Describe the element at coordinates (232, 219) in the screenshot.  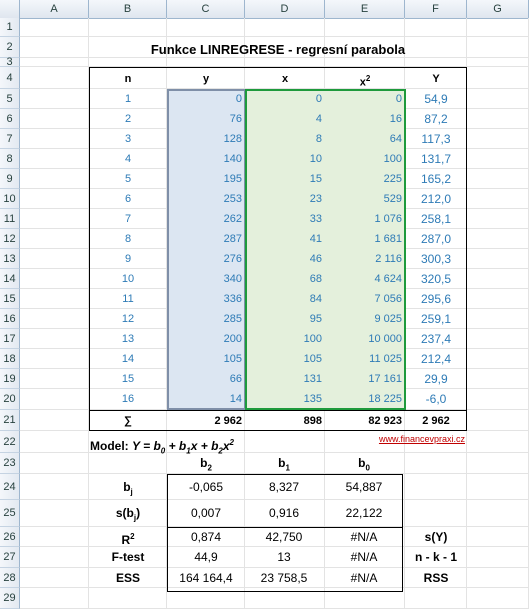
I see `cell-y: 262` at that location.